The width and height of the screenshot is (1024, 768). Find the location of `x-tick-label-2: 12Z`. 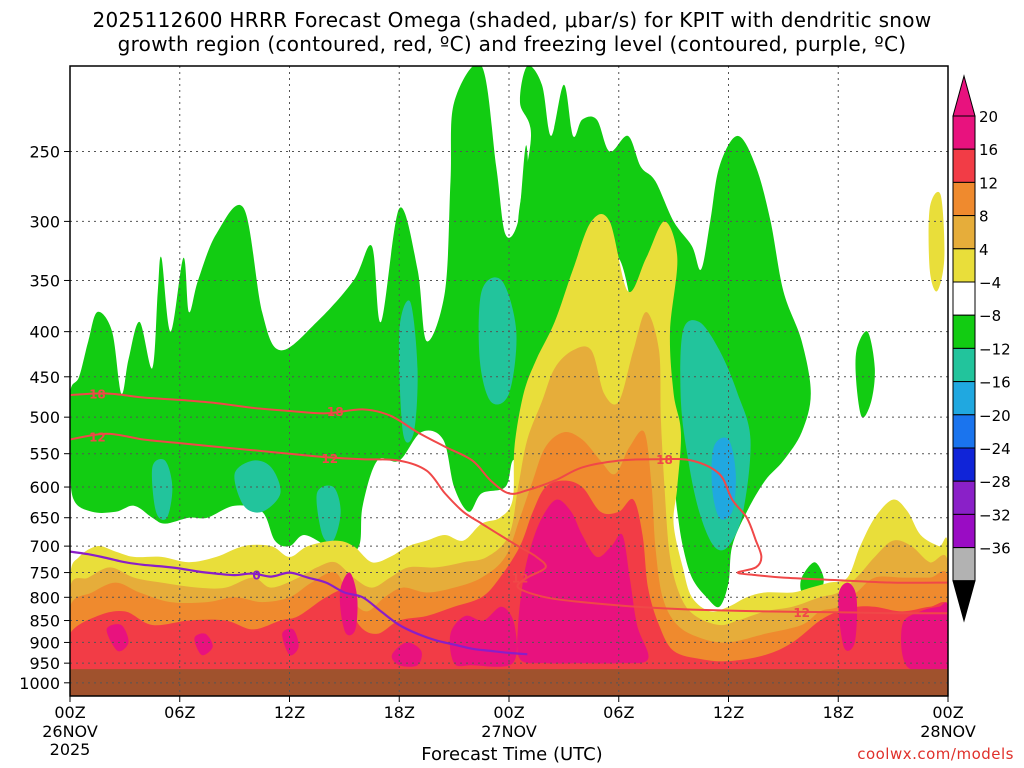

x-tick-label-2: 12Z is located at coordinates (289, 712).